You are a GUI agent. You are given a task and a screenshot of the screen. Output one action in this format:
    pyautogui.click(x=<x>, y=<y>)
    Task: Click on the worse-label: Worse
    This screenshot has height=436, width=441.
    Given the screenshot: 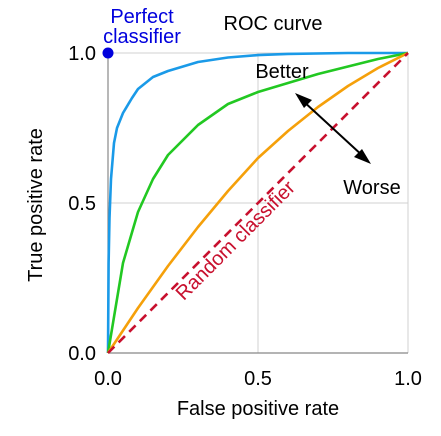 What is the action you would take?
    pyautogui.click(x=371, y=188)
    